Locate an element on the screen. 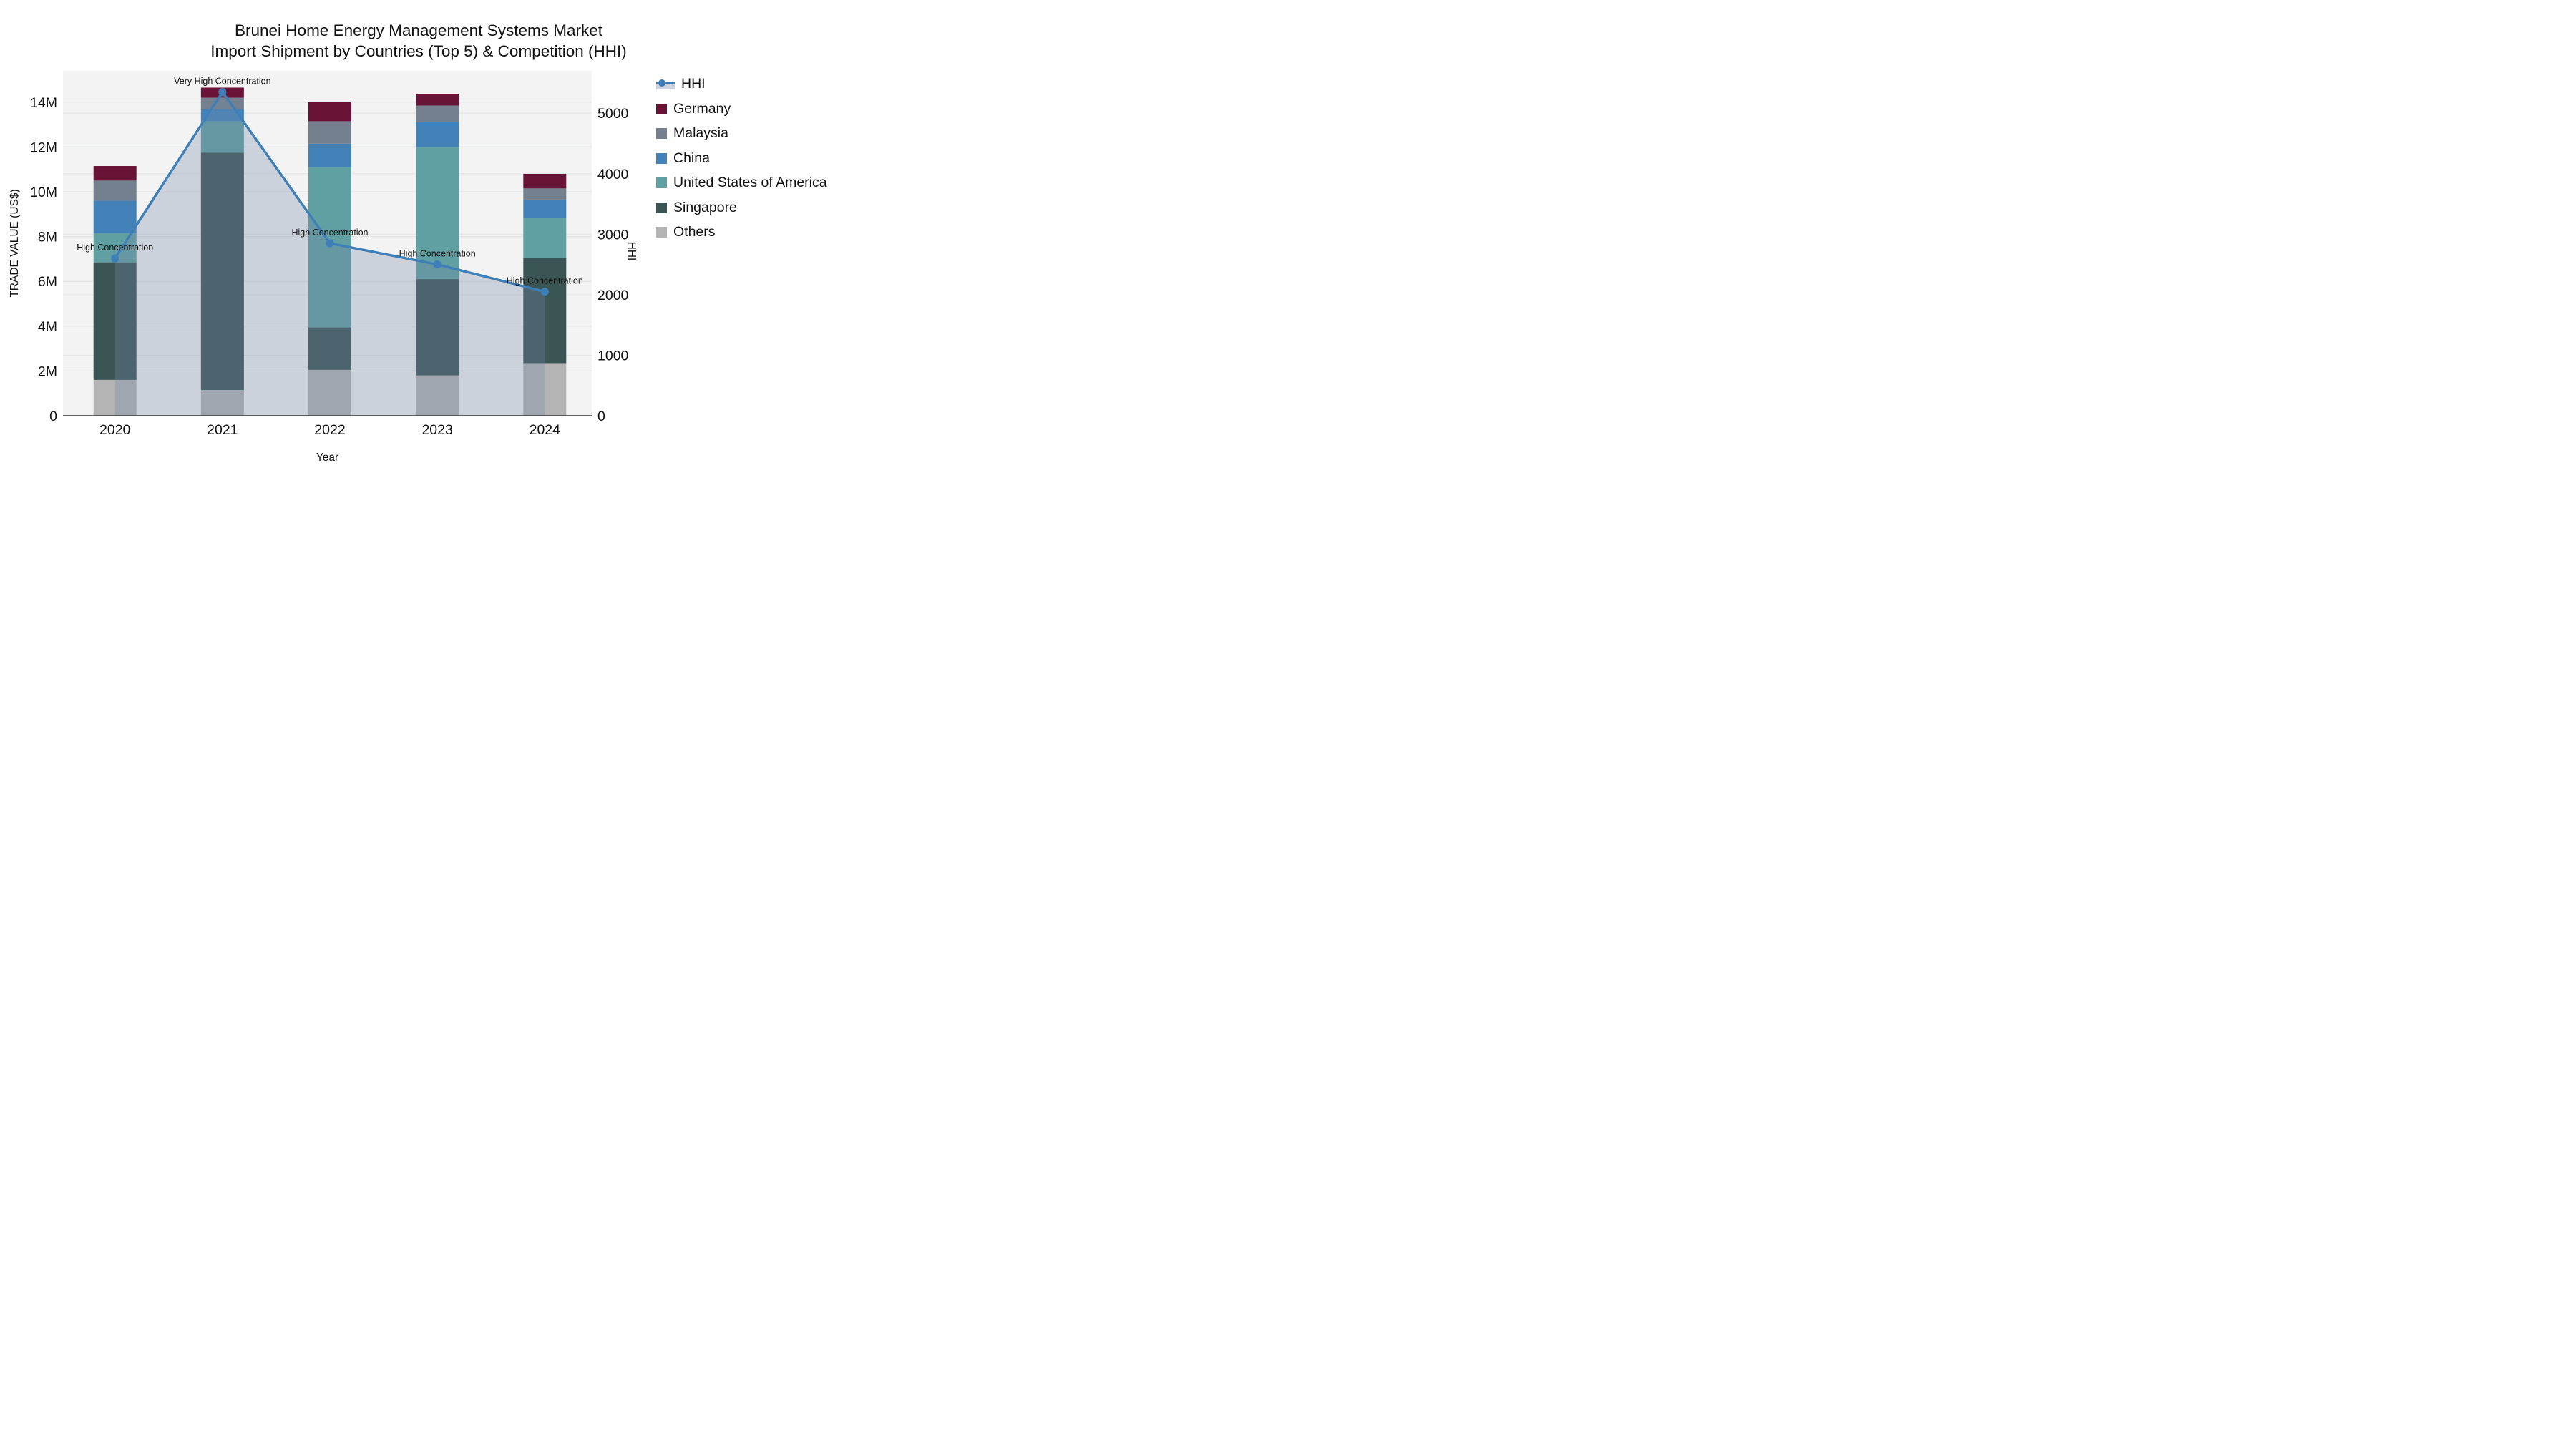 This screenshot has width=2576, height=1449. legend-line-swatch-icon is located at coordinates (665, 84).